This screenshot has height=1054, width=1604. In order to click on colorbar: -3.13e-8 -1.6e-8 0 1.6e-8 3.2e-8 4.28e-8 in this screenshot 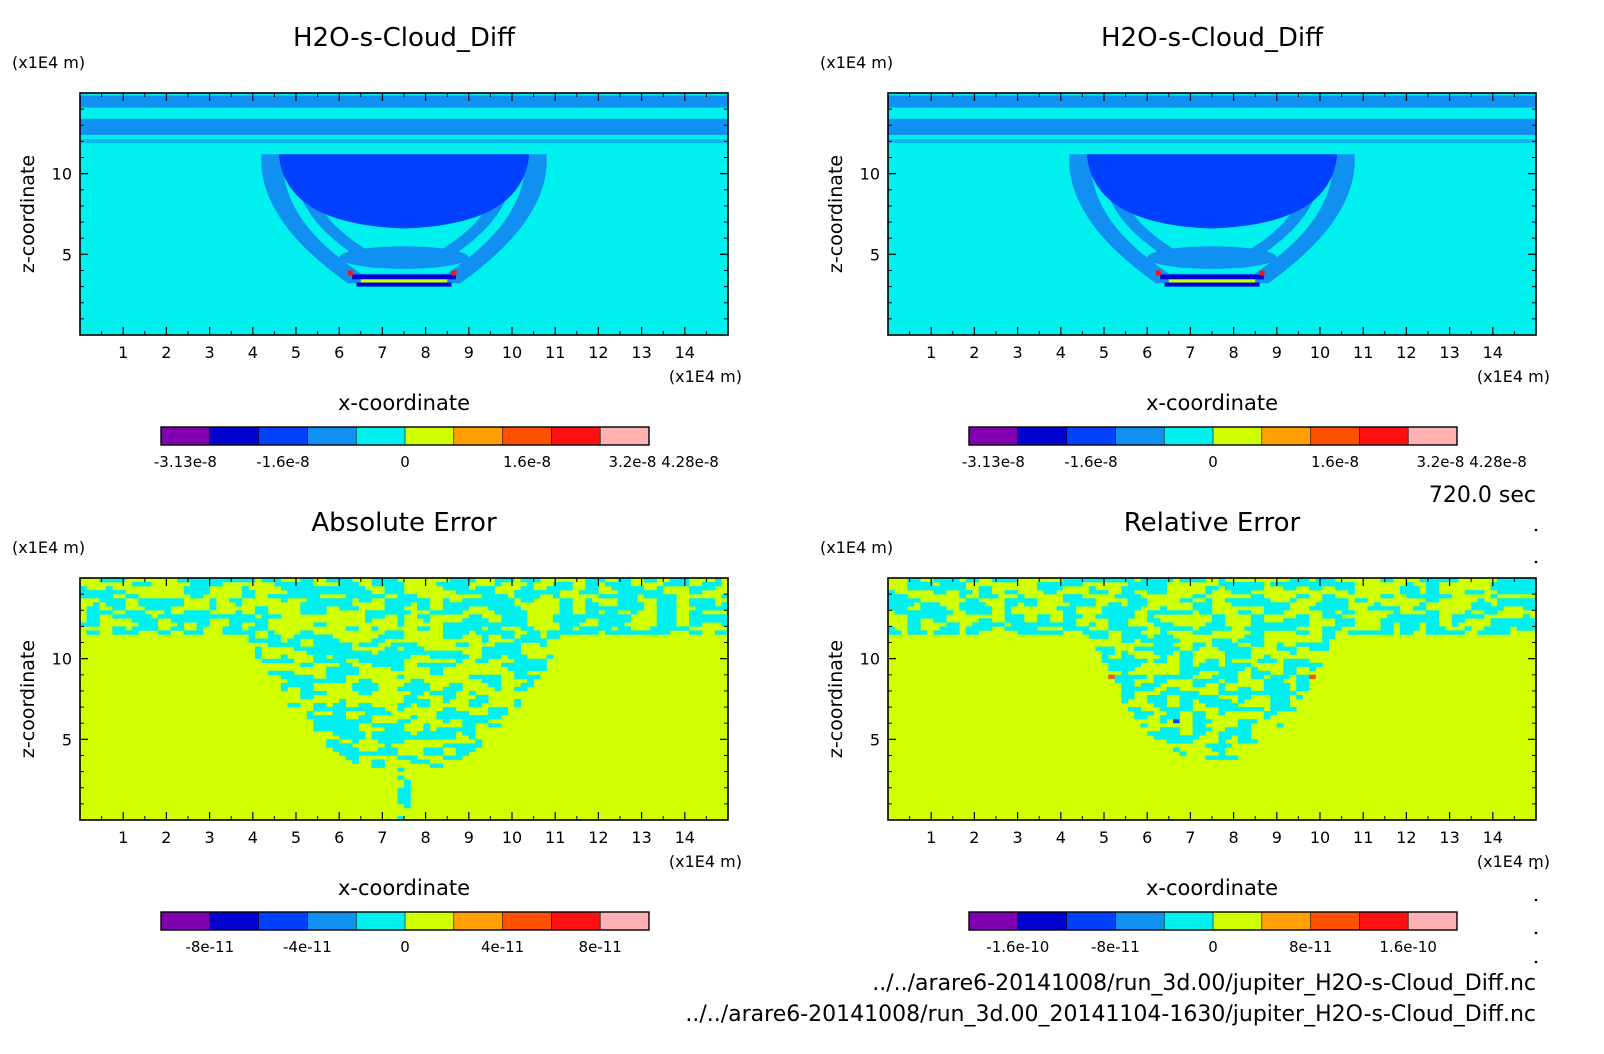, I will do `click(1244, 448)`.